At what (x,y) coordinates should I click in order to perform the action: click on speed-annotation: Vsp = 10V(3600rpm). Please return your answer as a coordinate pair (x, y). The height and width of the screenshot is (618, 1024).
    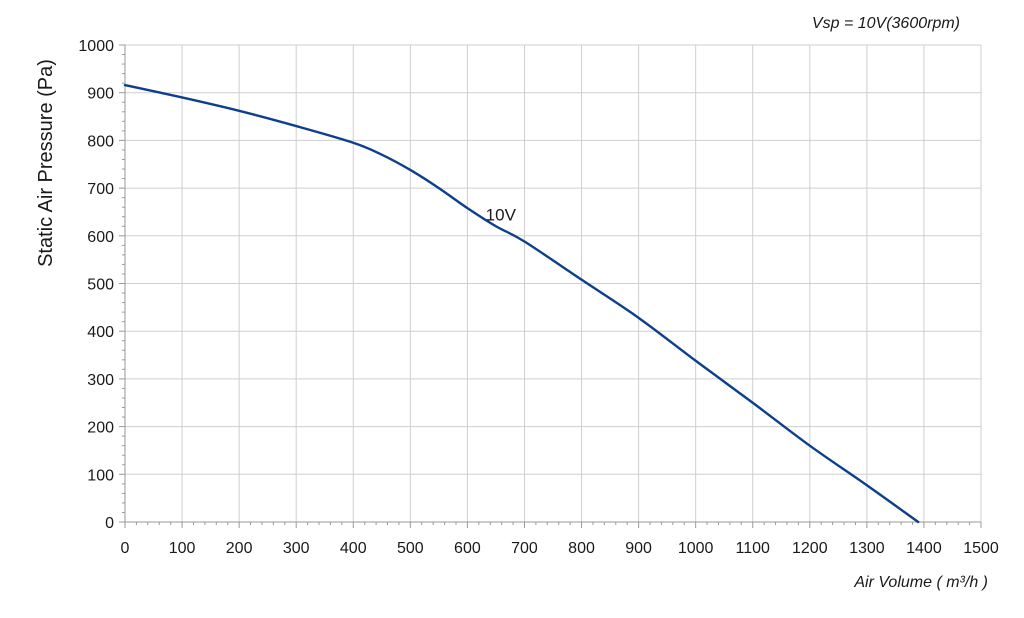
    Looking at the image, I should click on (886, 23).